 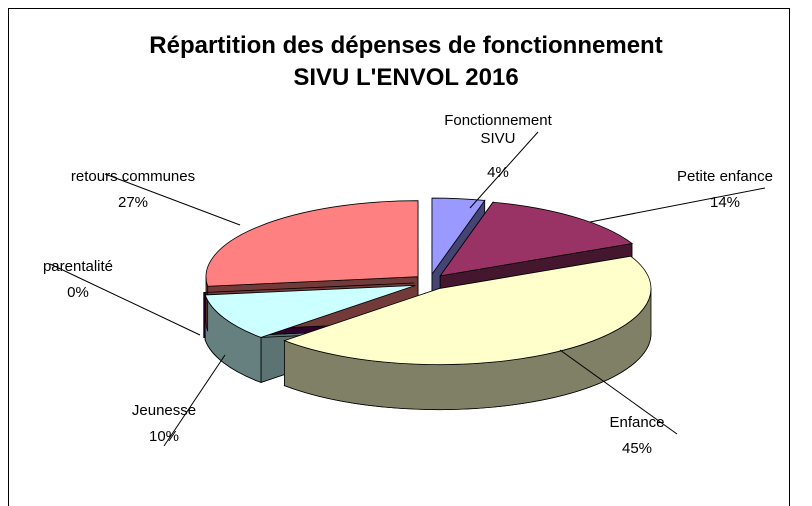 What do you see at coordinates (725, 202) in the screenshot?
I see `value-label: 14%` at bounding box center [725, 202].